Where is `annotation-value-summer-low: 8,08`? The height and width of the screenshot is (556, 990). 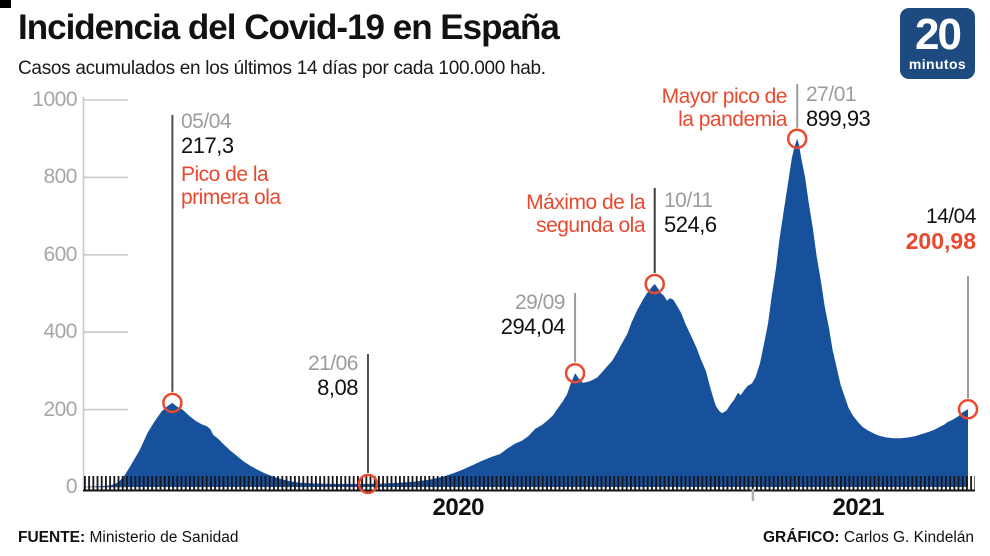 annotation-value-summer-low: 8,08 is located at coordinates (337, 387).